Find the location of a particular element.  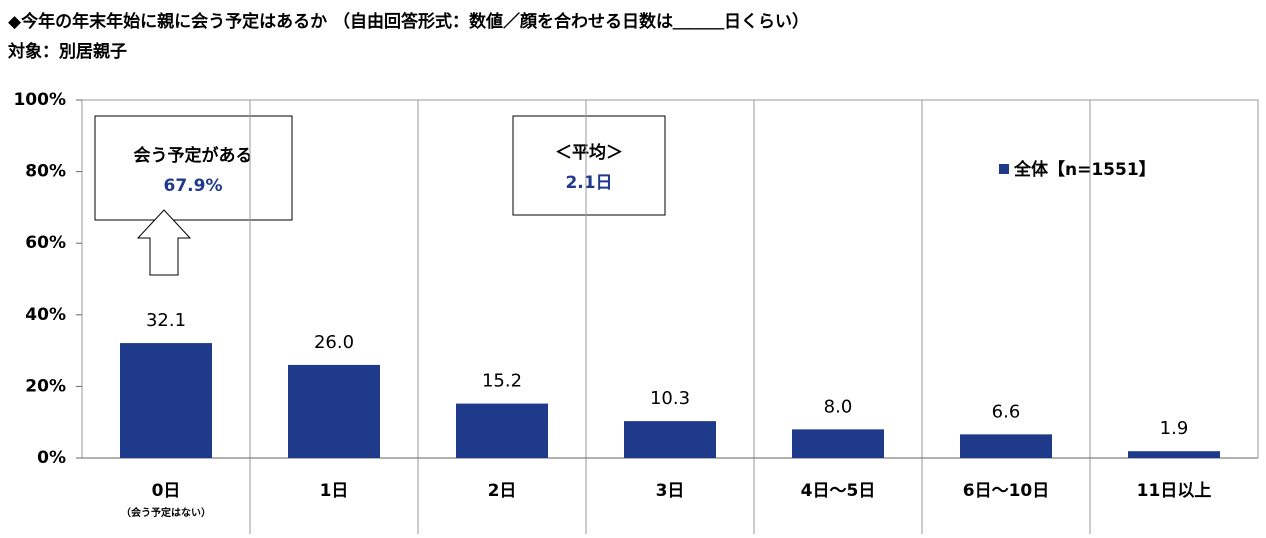

chart-subtitle: 対象：別居親子 is located at coordinates (67, 51).